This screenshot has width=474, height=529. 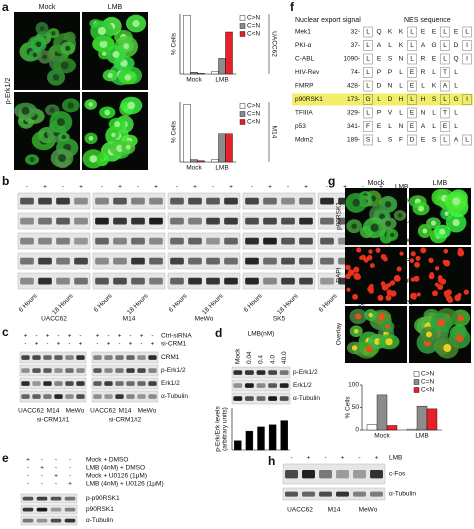 I want to click on column-label: Mock, so click(x=47, y=7).